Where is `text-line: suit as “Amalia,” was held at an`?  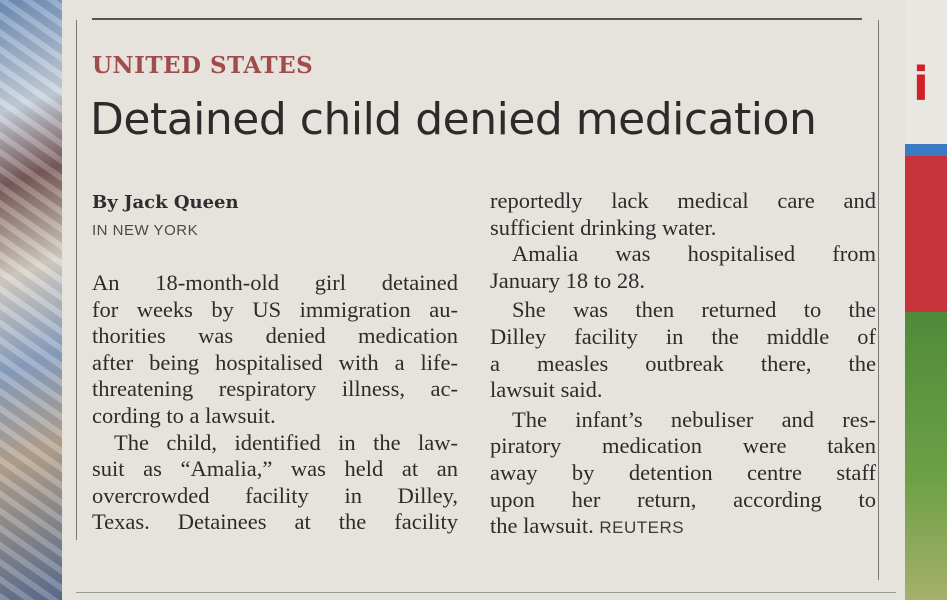 text-line: suit as “Amalia,” was held at an is located at coordinates (275, 469).